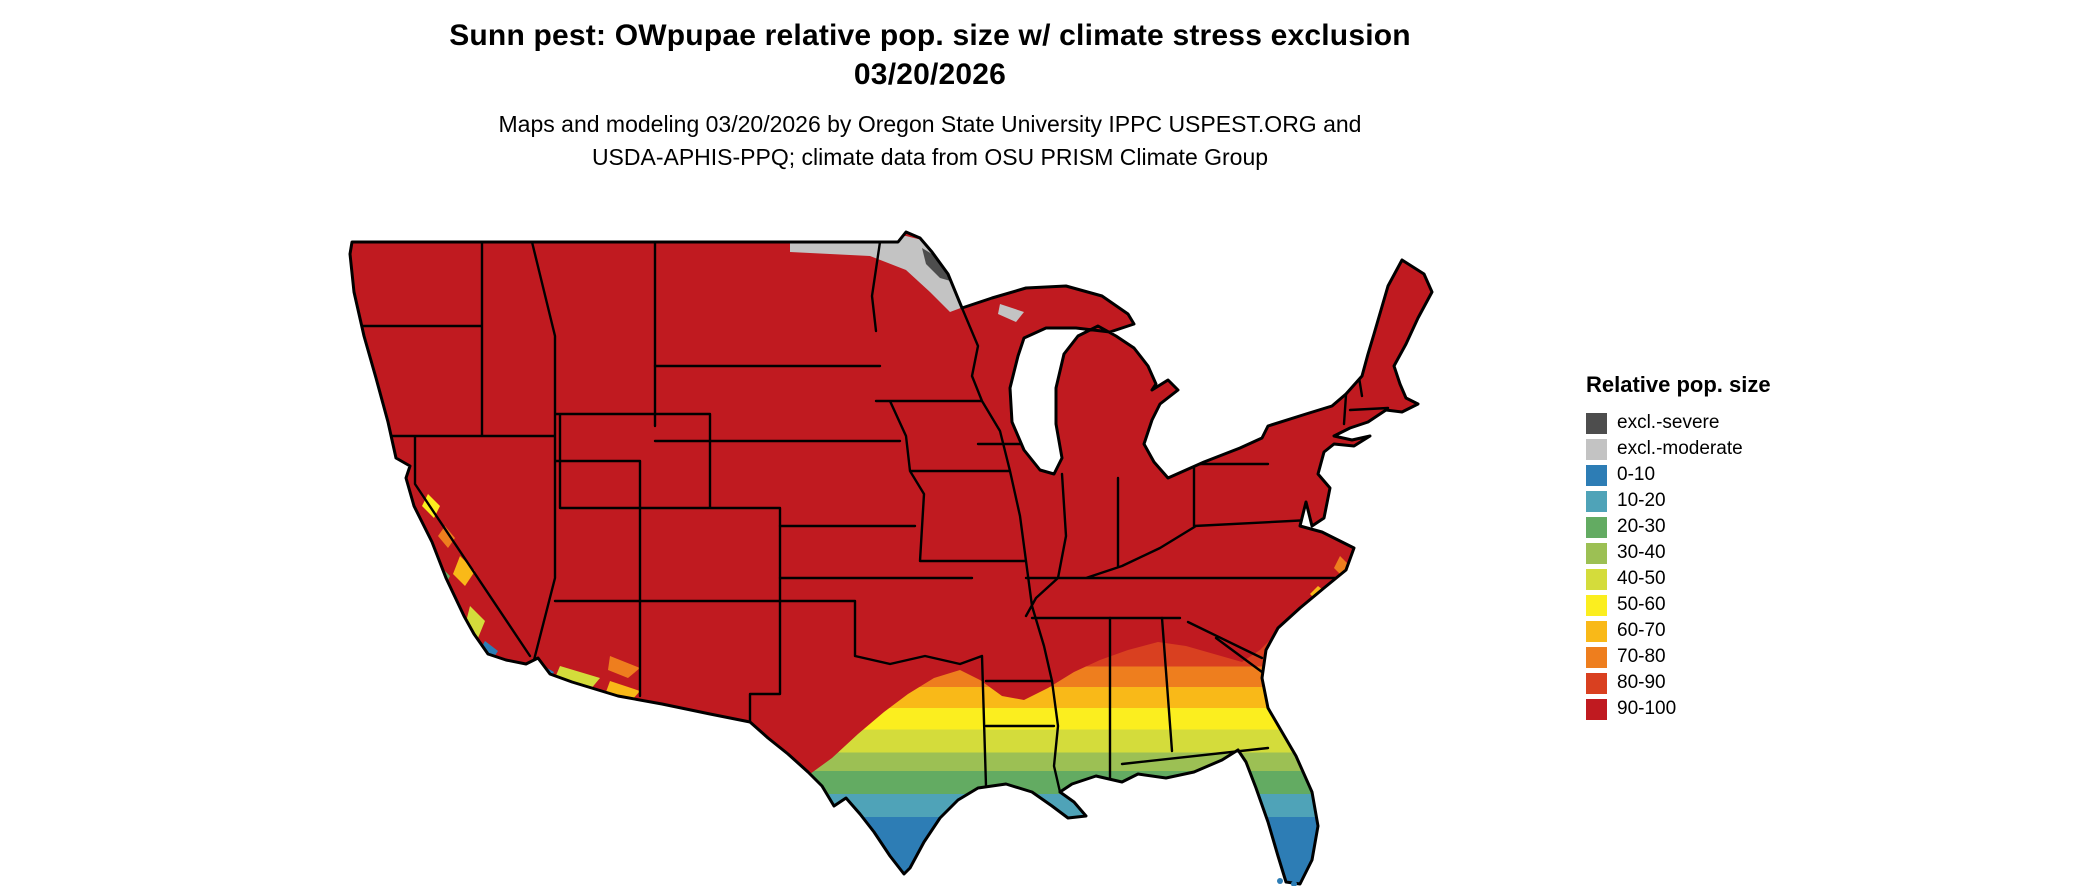  Describe the element at coordinates (878, 274) in the screenshot. I see `exclusion-moderate-region` at that location.